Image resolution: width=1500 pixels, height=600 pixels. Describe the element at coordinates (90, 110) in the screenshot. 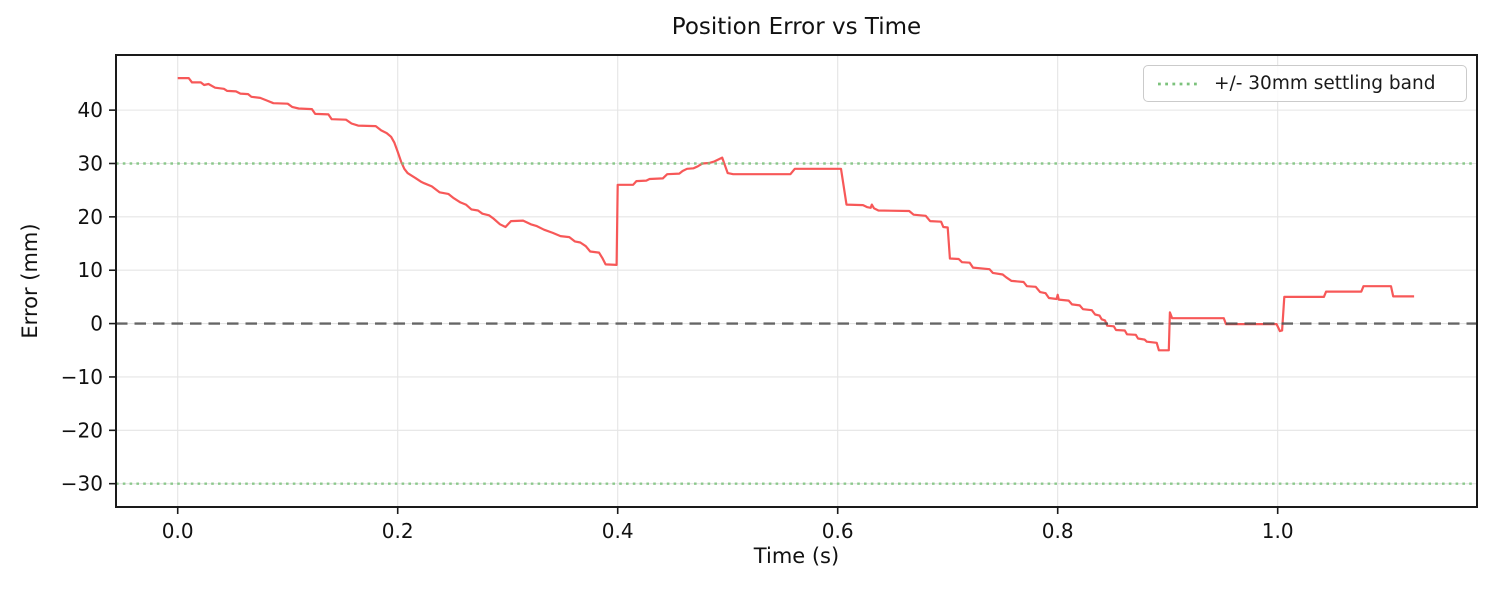

I see `y-tick-label: 40` at that location.